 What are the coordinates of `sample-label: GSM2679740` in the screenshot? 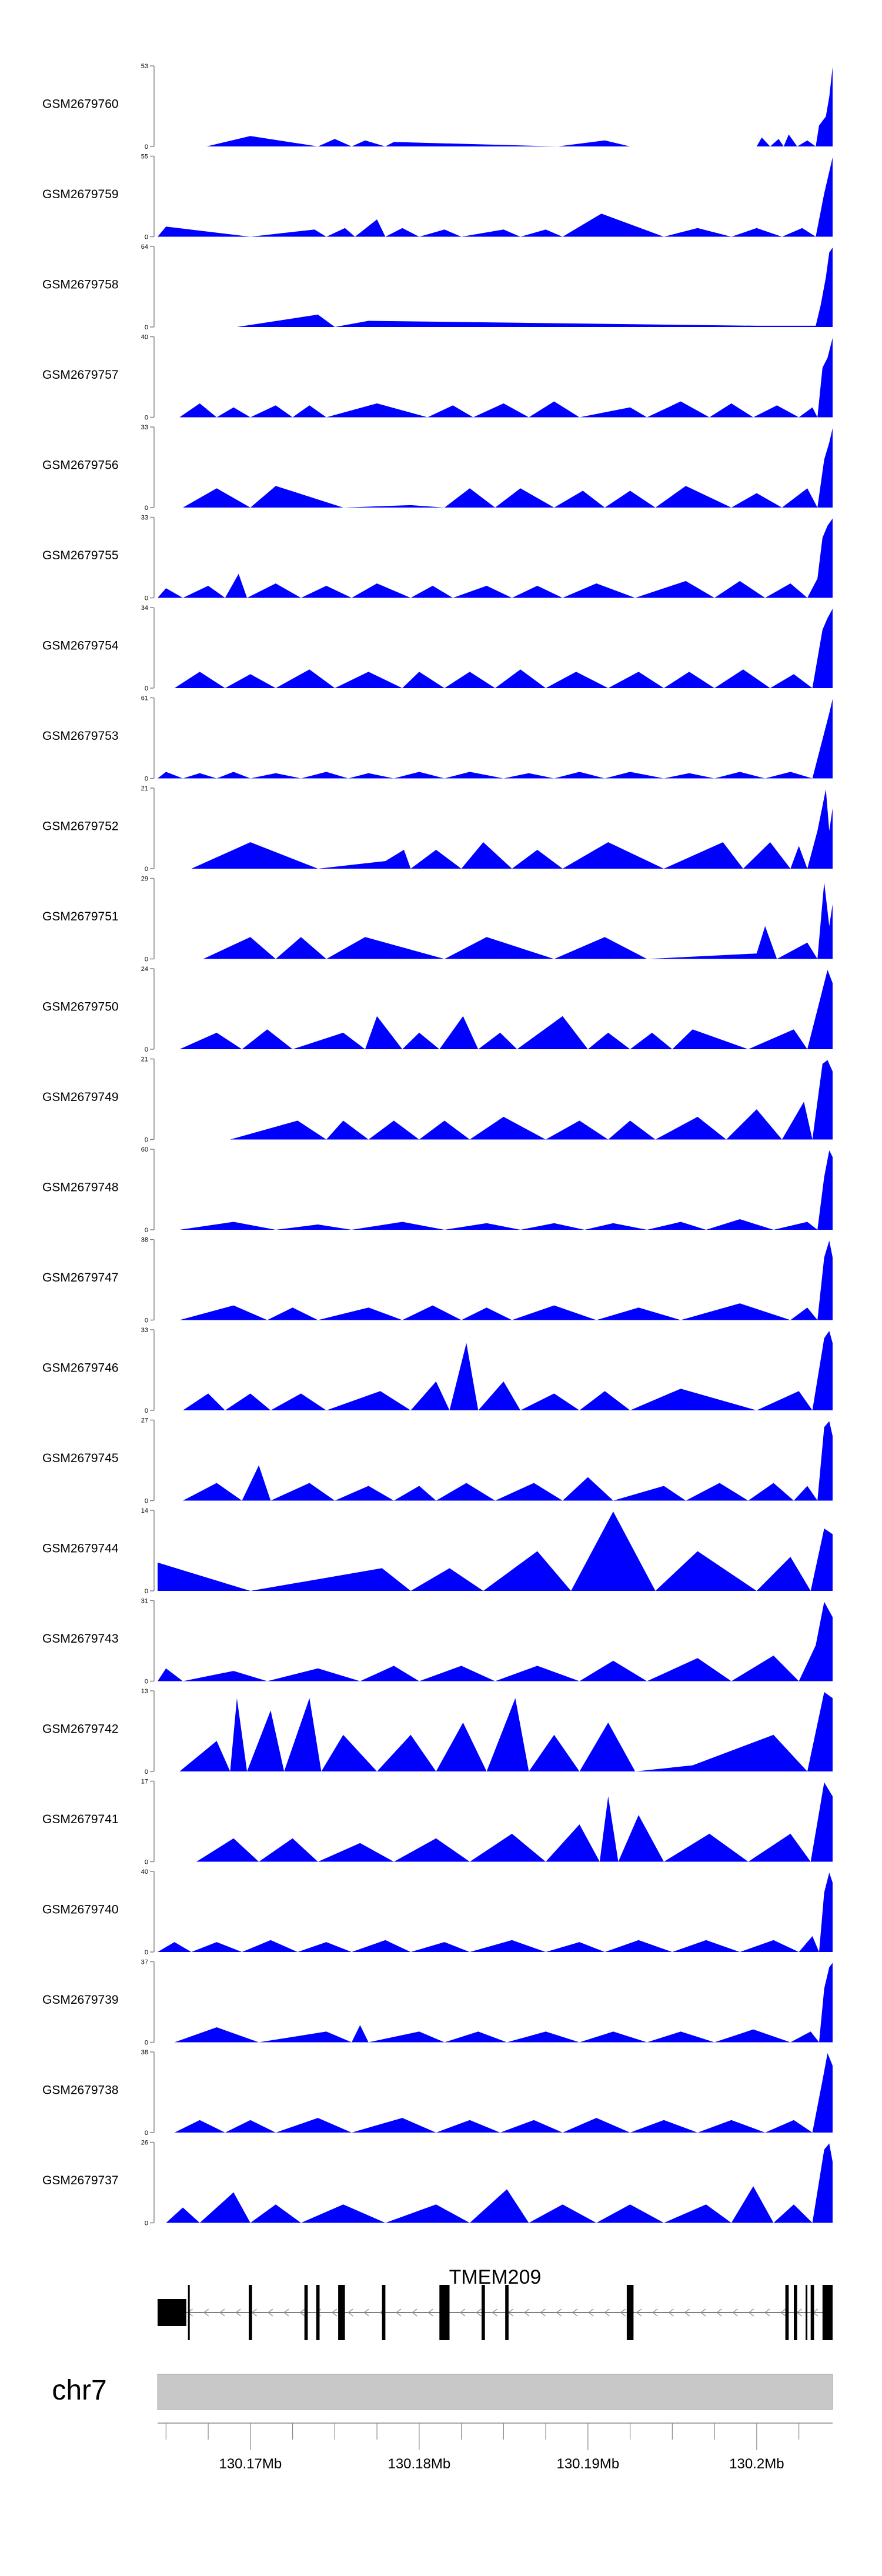 It's located at (80, 1909).